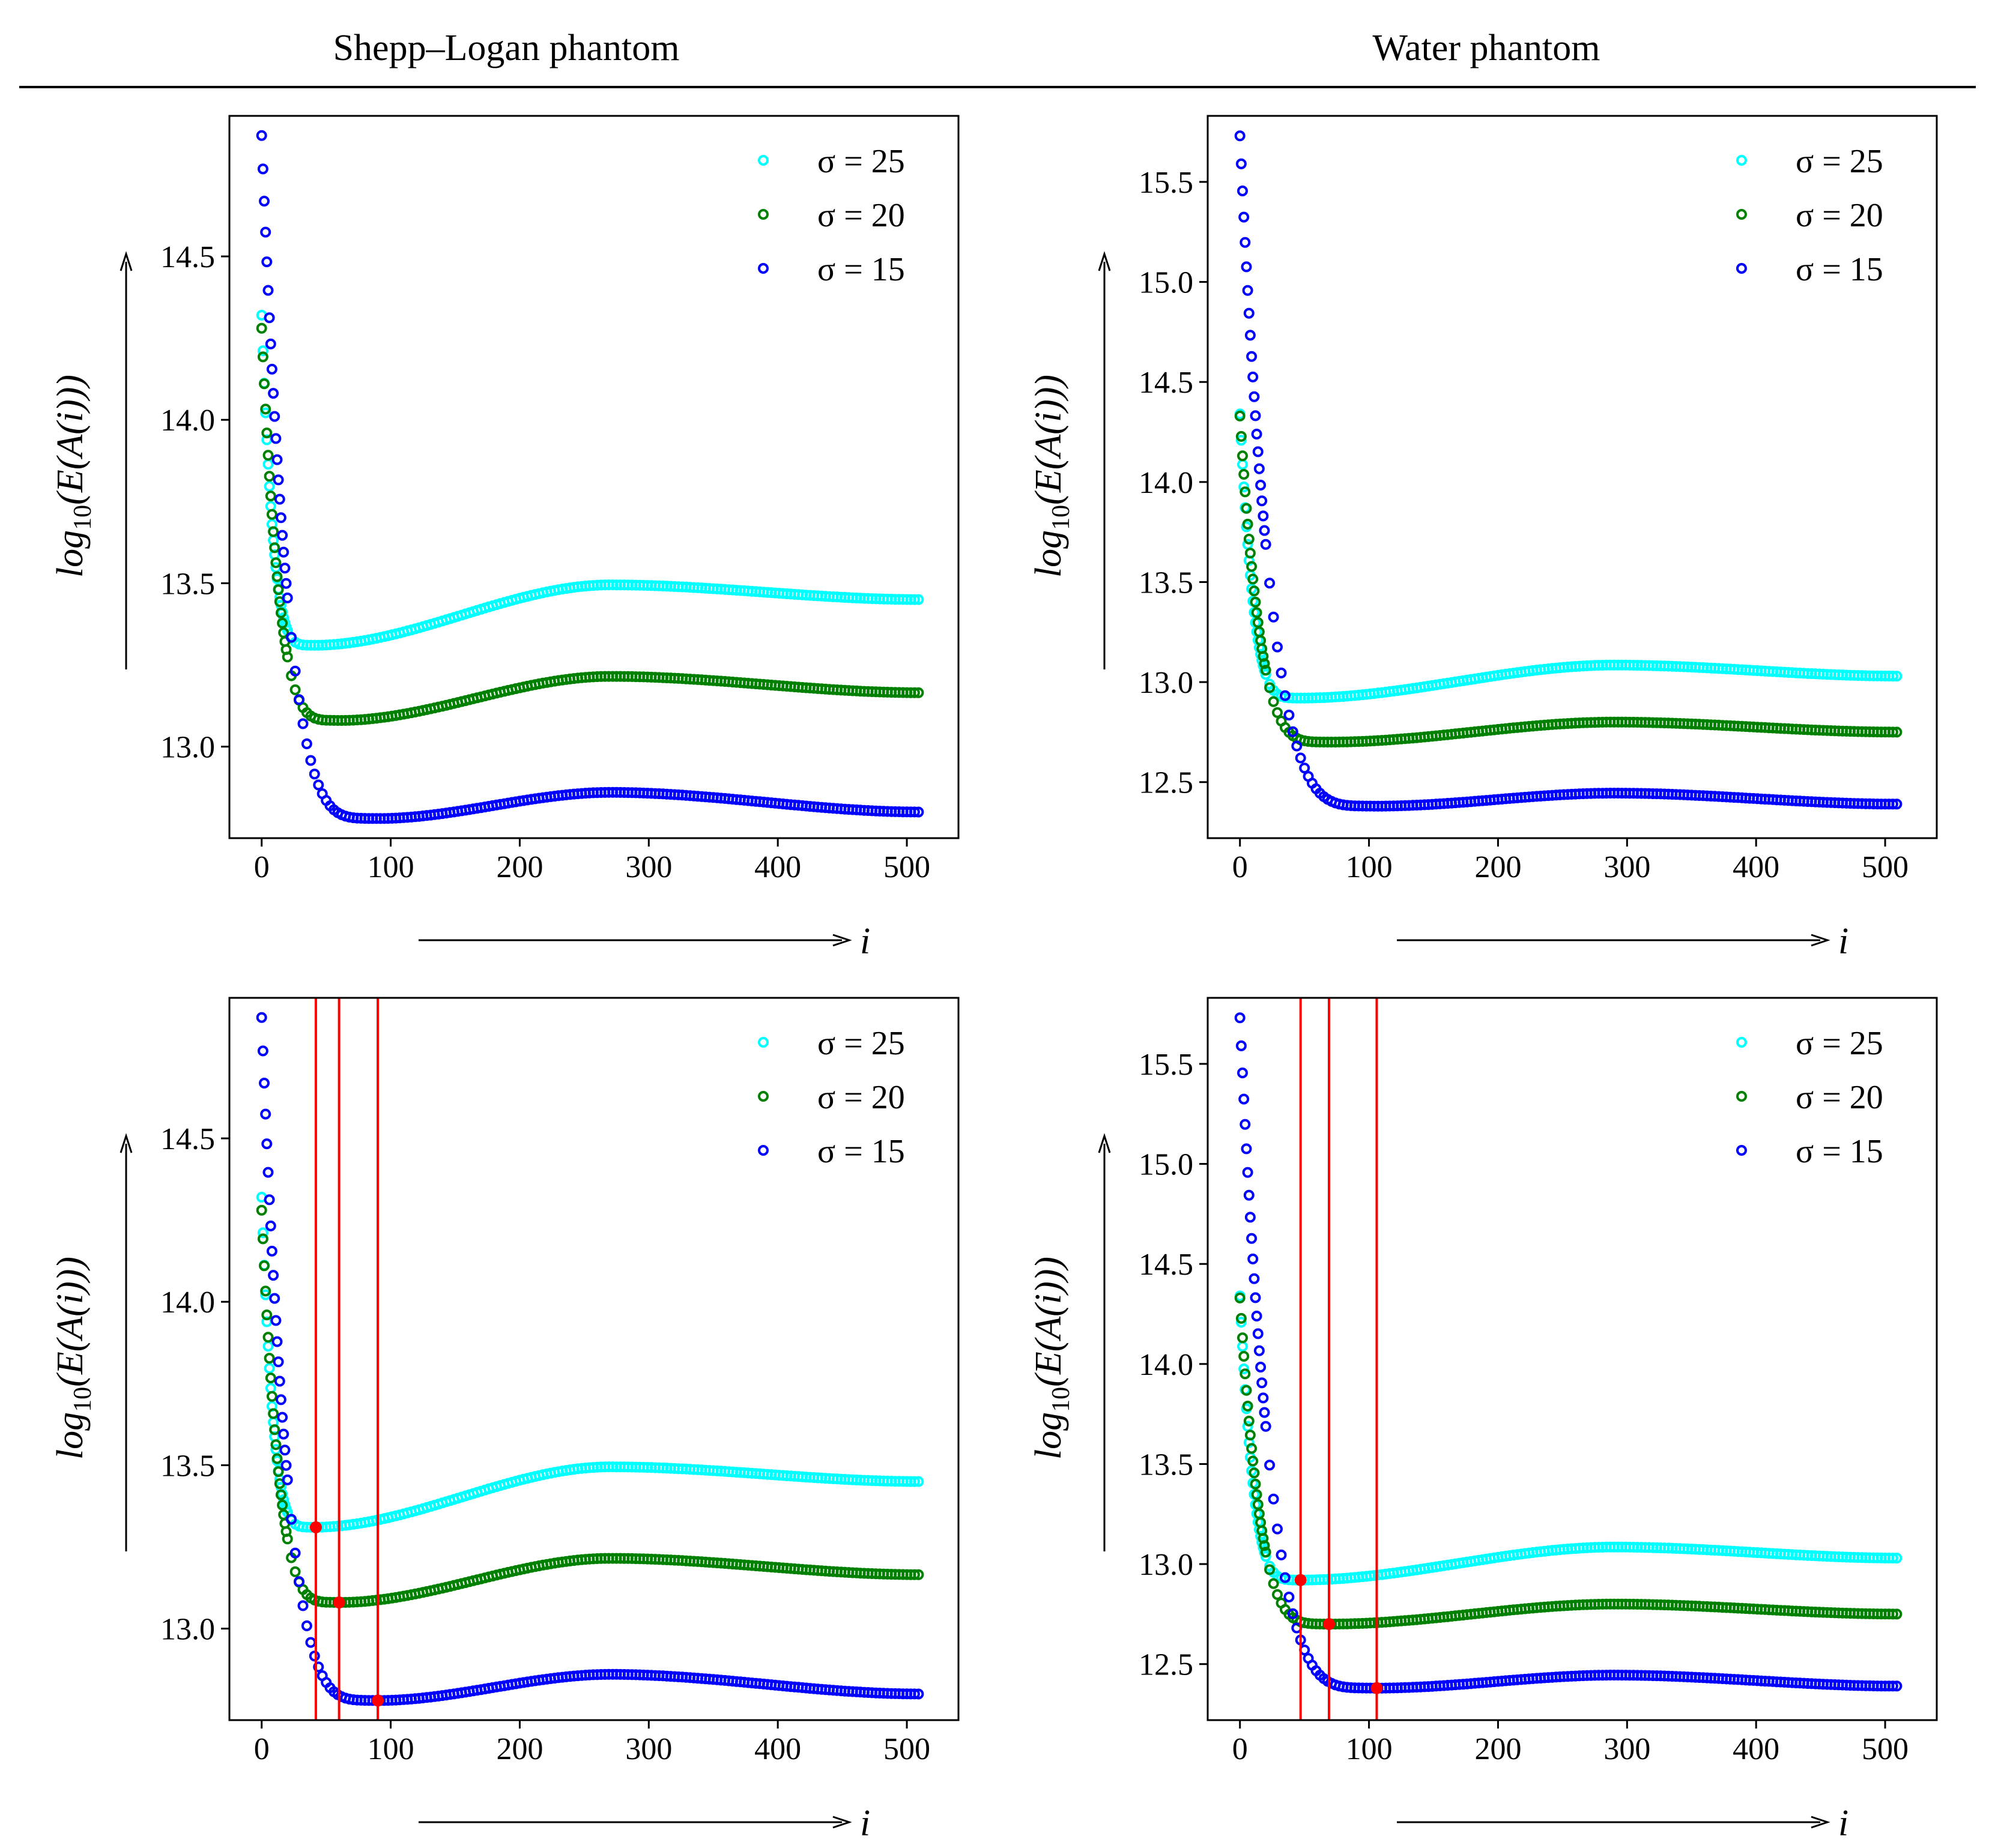 The height and width of the screenshot is (1848, 1992). Describe the element at coordinates (1051, 1358) in the screenshot. I see `y-axis-label: log10(E(A(i)))` at that location.